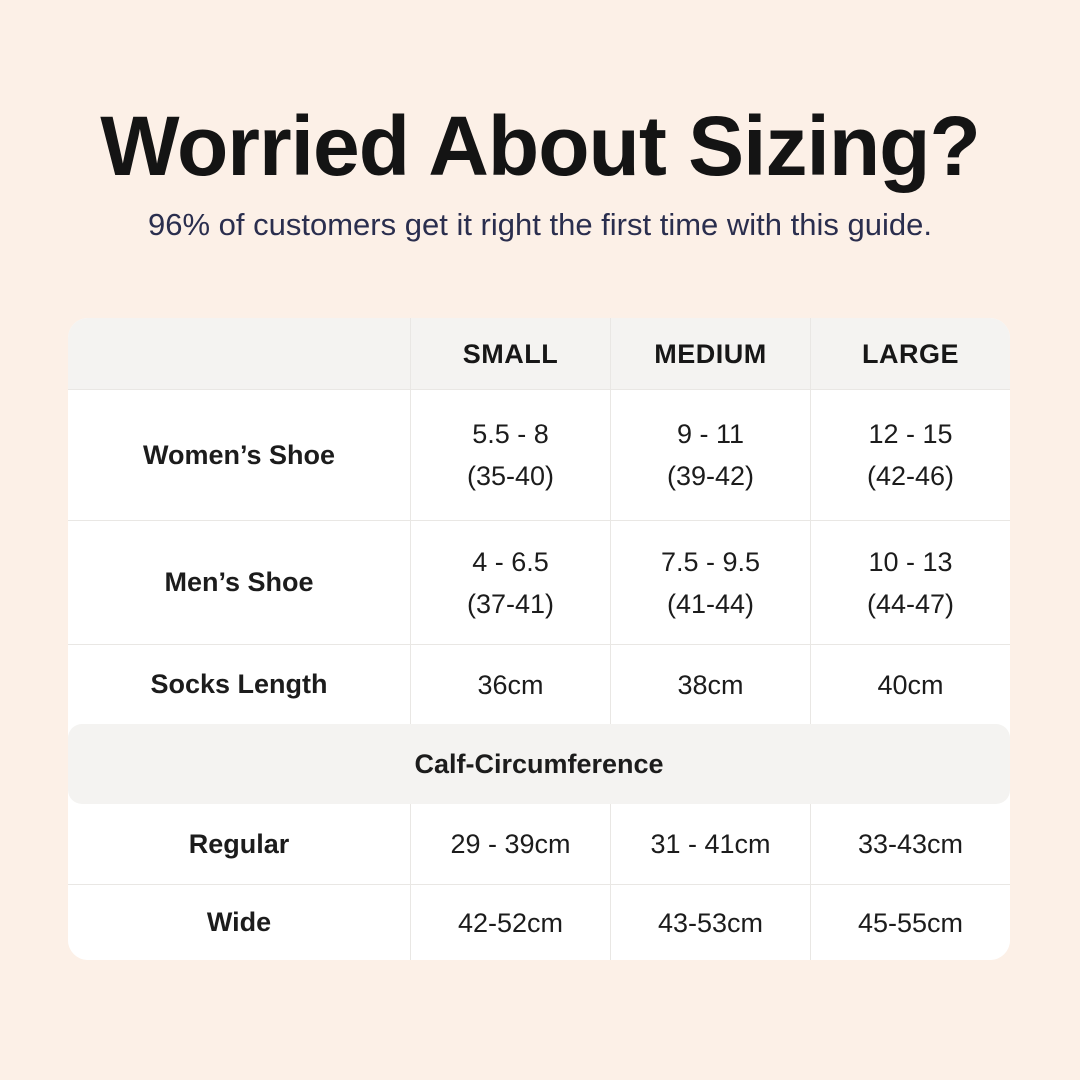 This screenshot has height=1080, width=1080. Describe the element at coordinates (910, 603) in the screenshot. I see `cell-value-line2: (44-47)` at that location.